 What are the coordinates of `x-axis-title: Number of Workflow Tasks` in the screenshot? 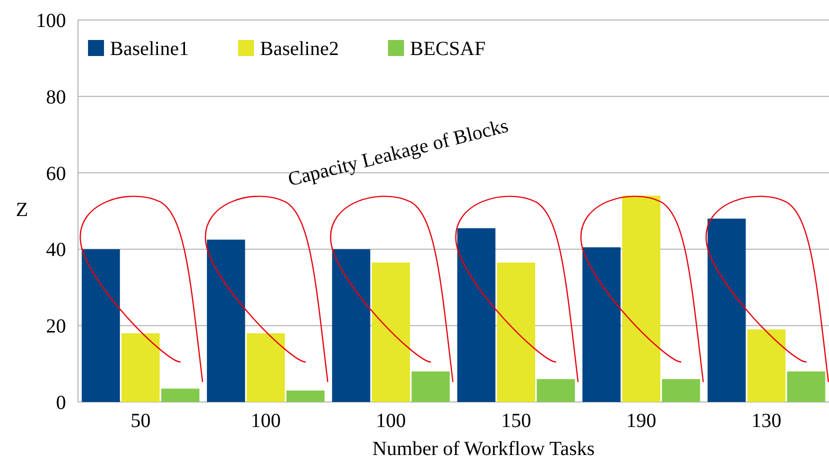 It's located at (483, 449).